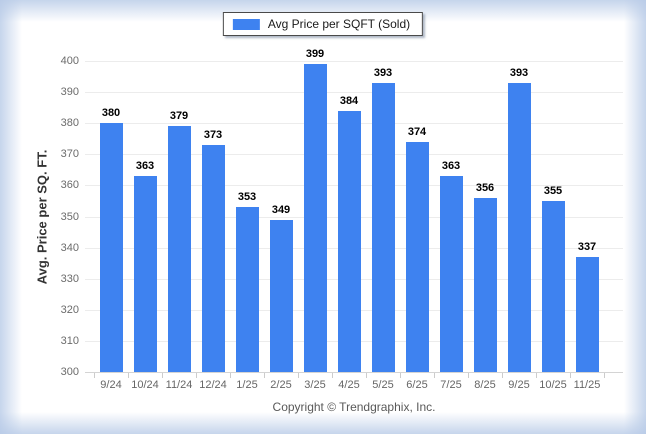  What do you see at coordinates (69, 340) in the screenshot?
I see `y-tick-label: 310` at bounding box center [69, 340].